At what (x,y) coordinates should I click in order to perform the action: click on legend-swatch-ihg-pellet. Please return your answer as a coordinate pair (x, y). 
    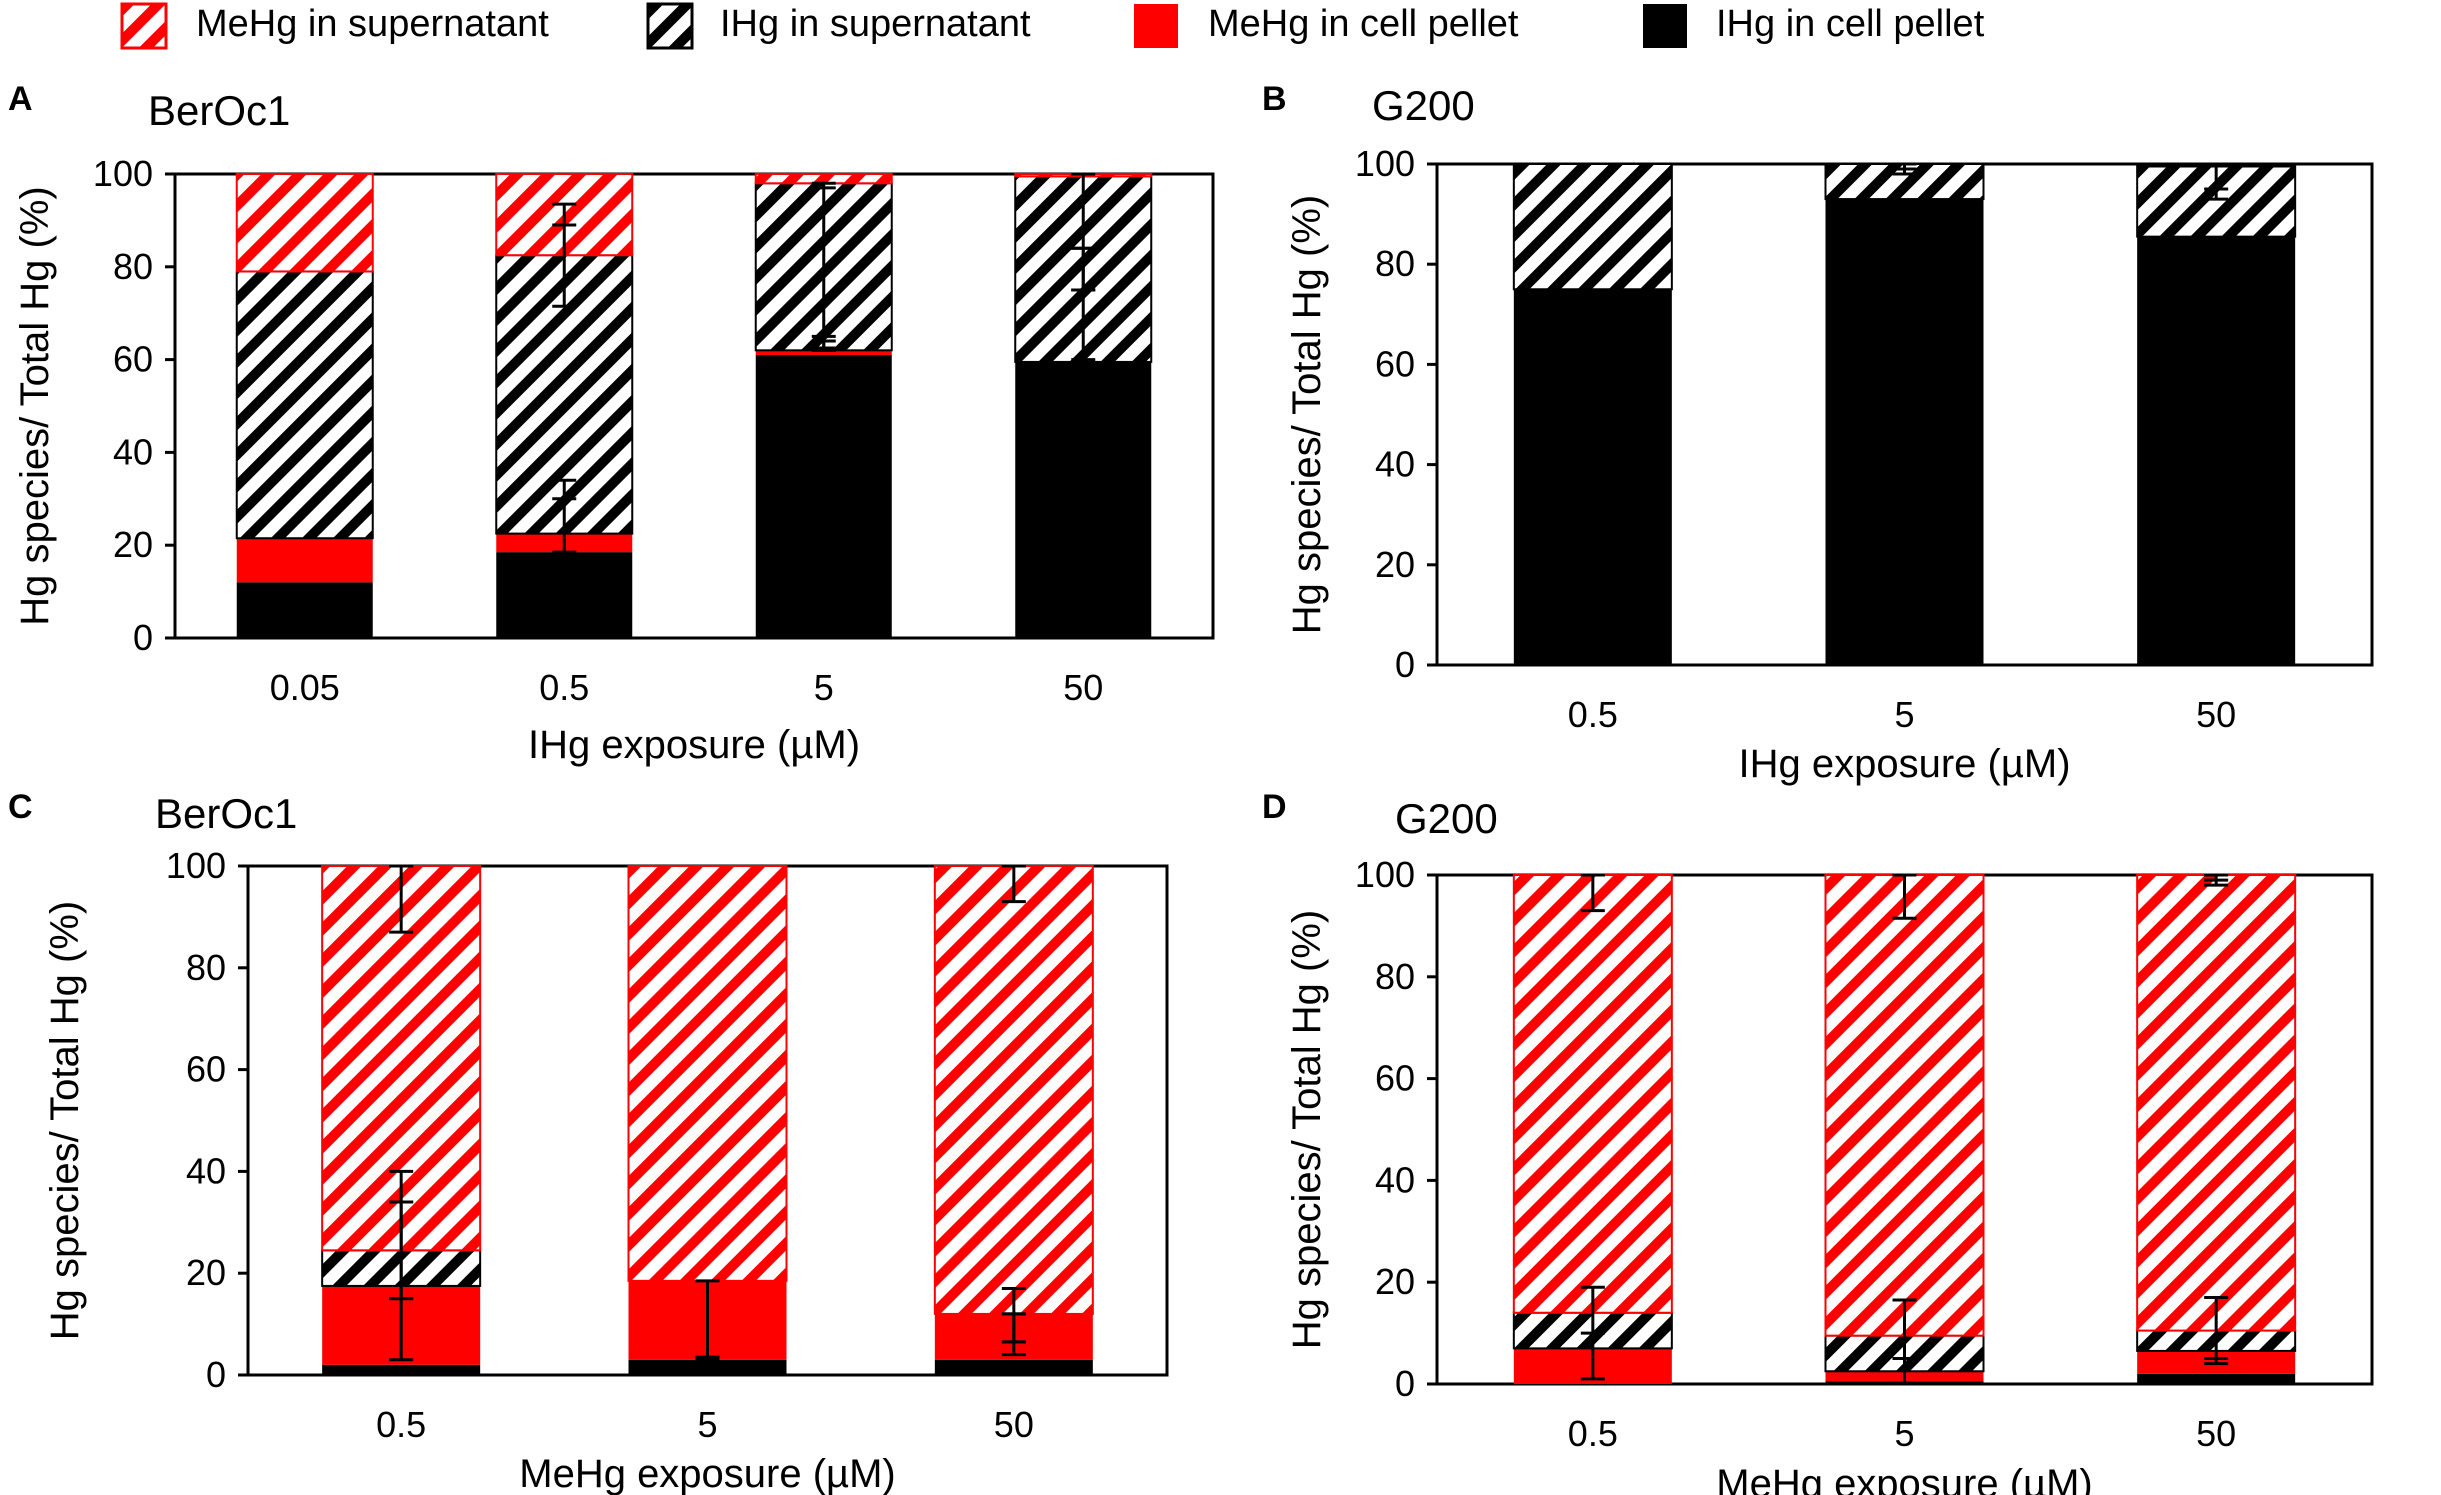
    Looking at the image, I should click on (1665, 26).